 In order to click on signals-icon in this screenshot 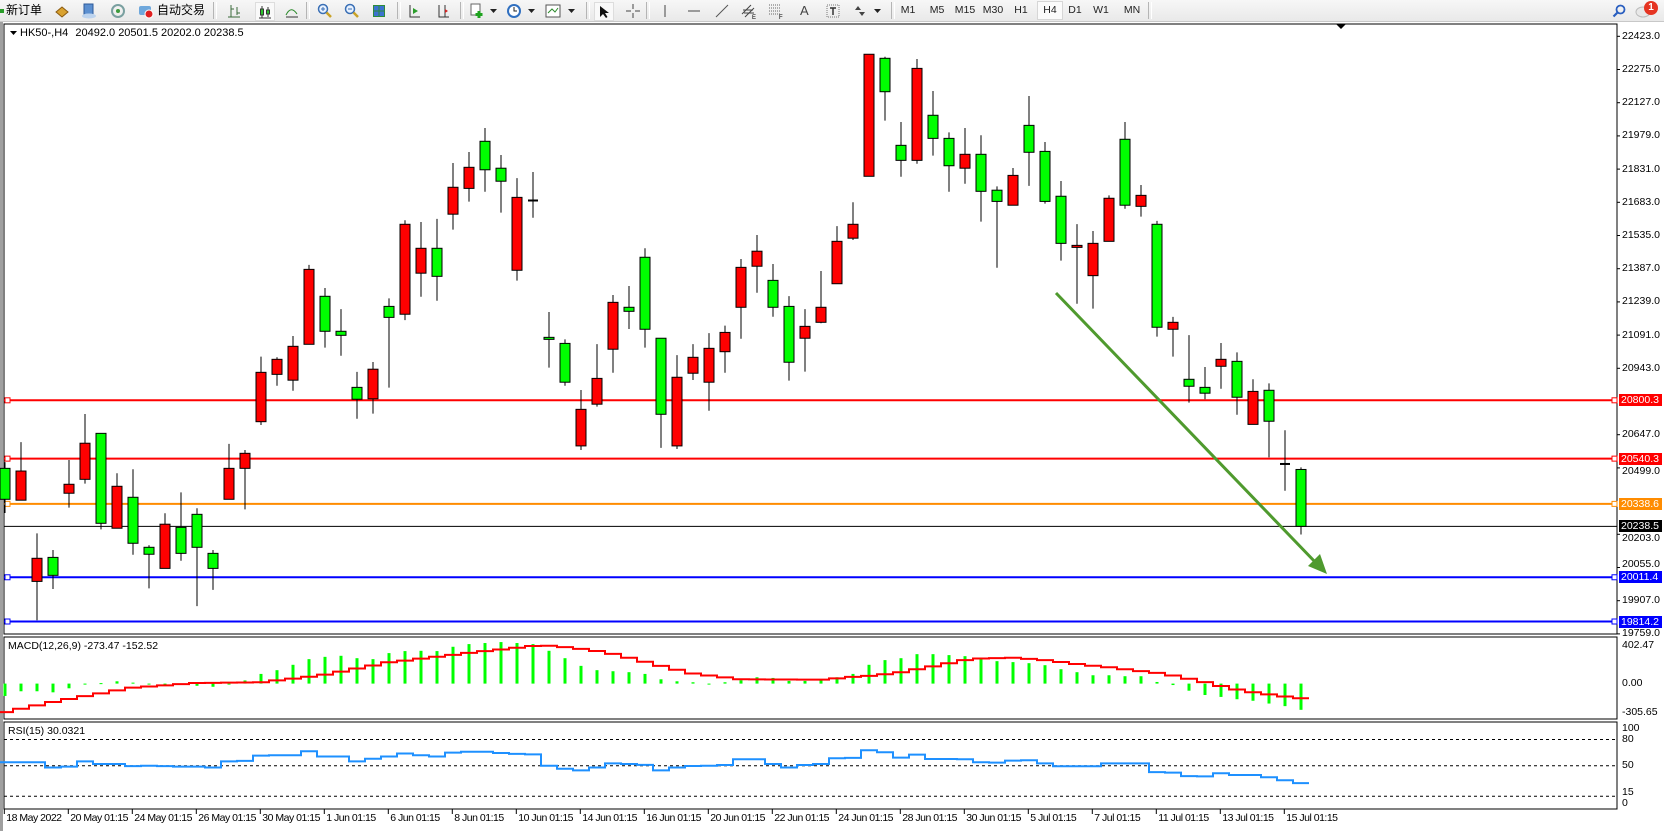, I will do `click(118, 10)`.